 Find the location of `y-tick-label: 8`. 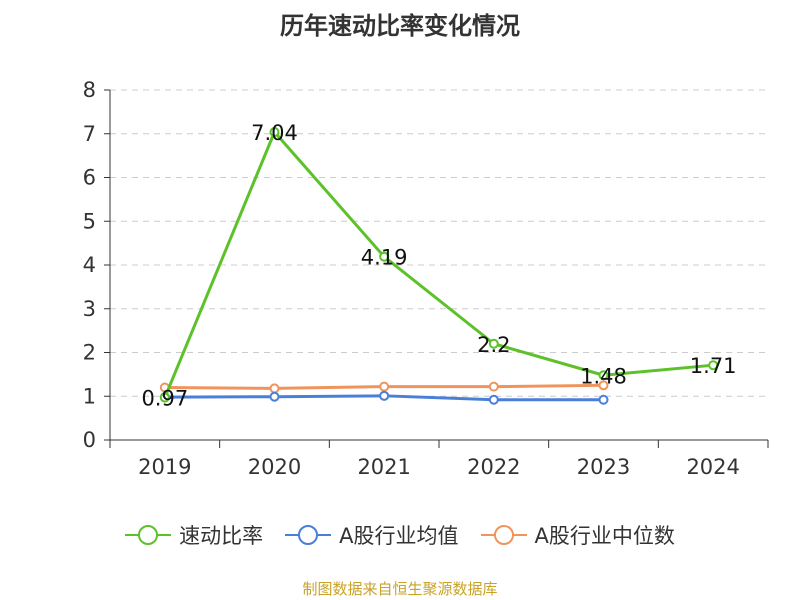

y-tick-label: 8 is located at coordinates (89, 90).